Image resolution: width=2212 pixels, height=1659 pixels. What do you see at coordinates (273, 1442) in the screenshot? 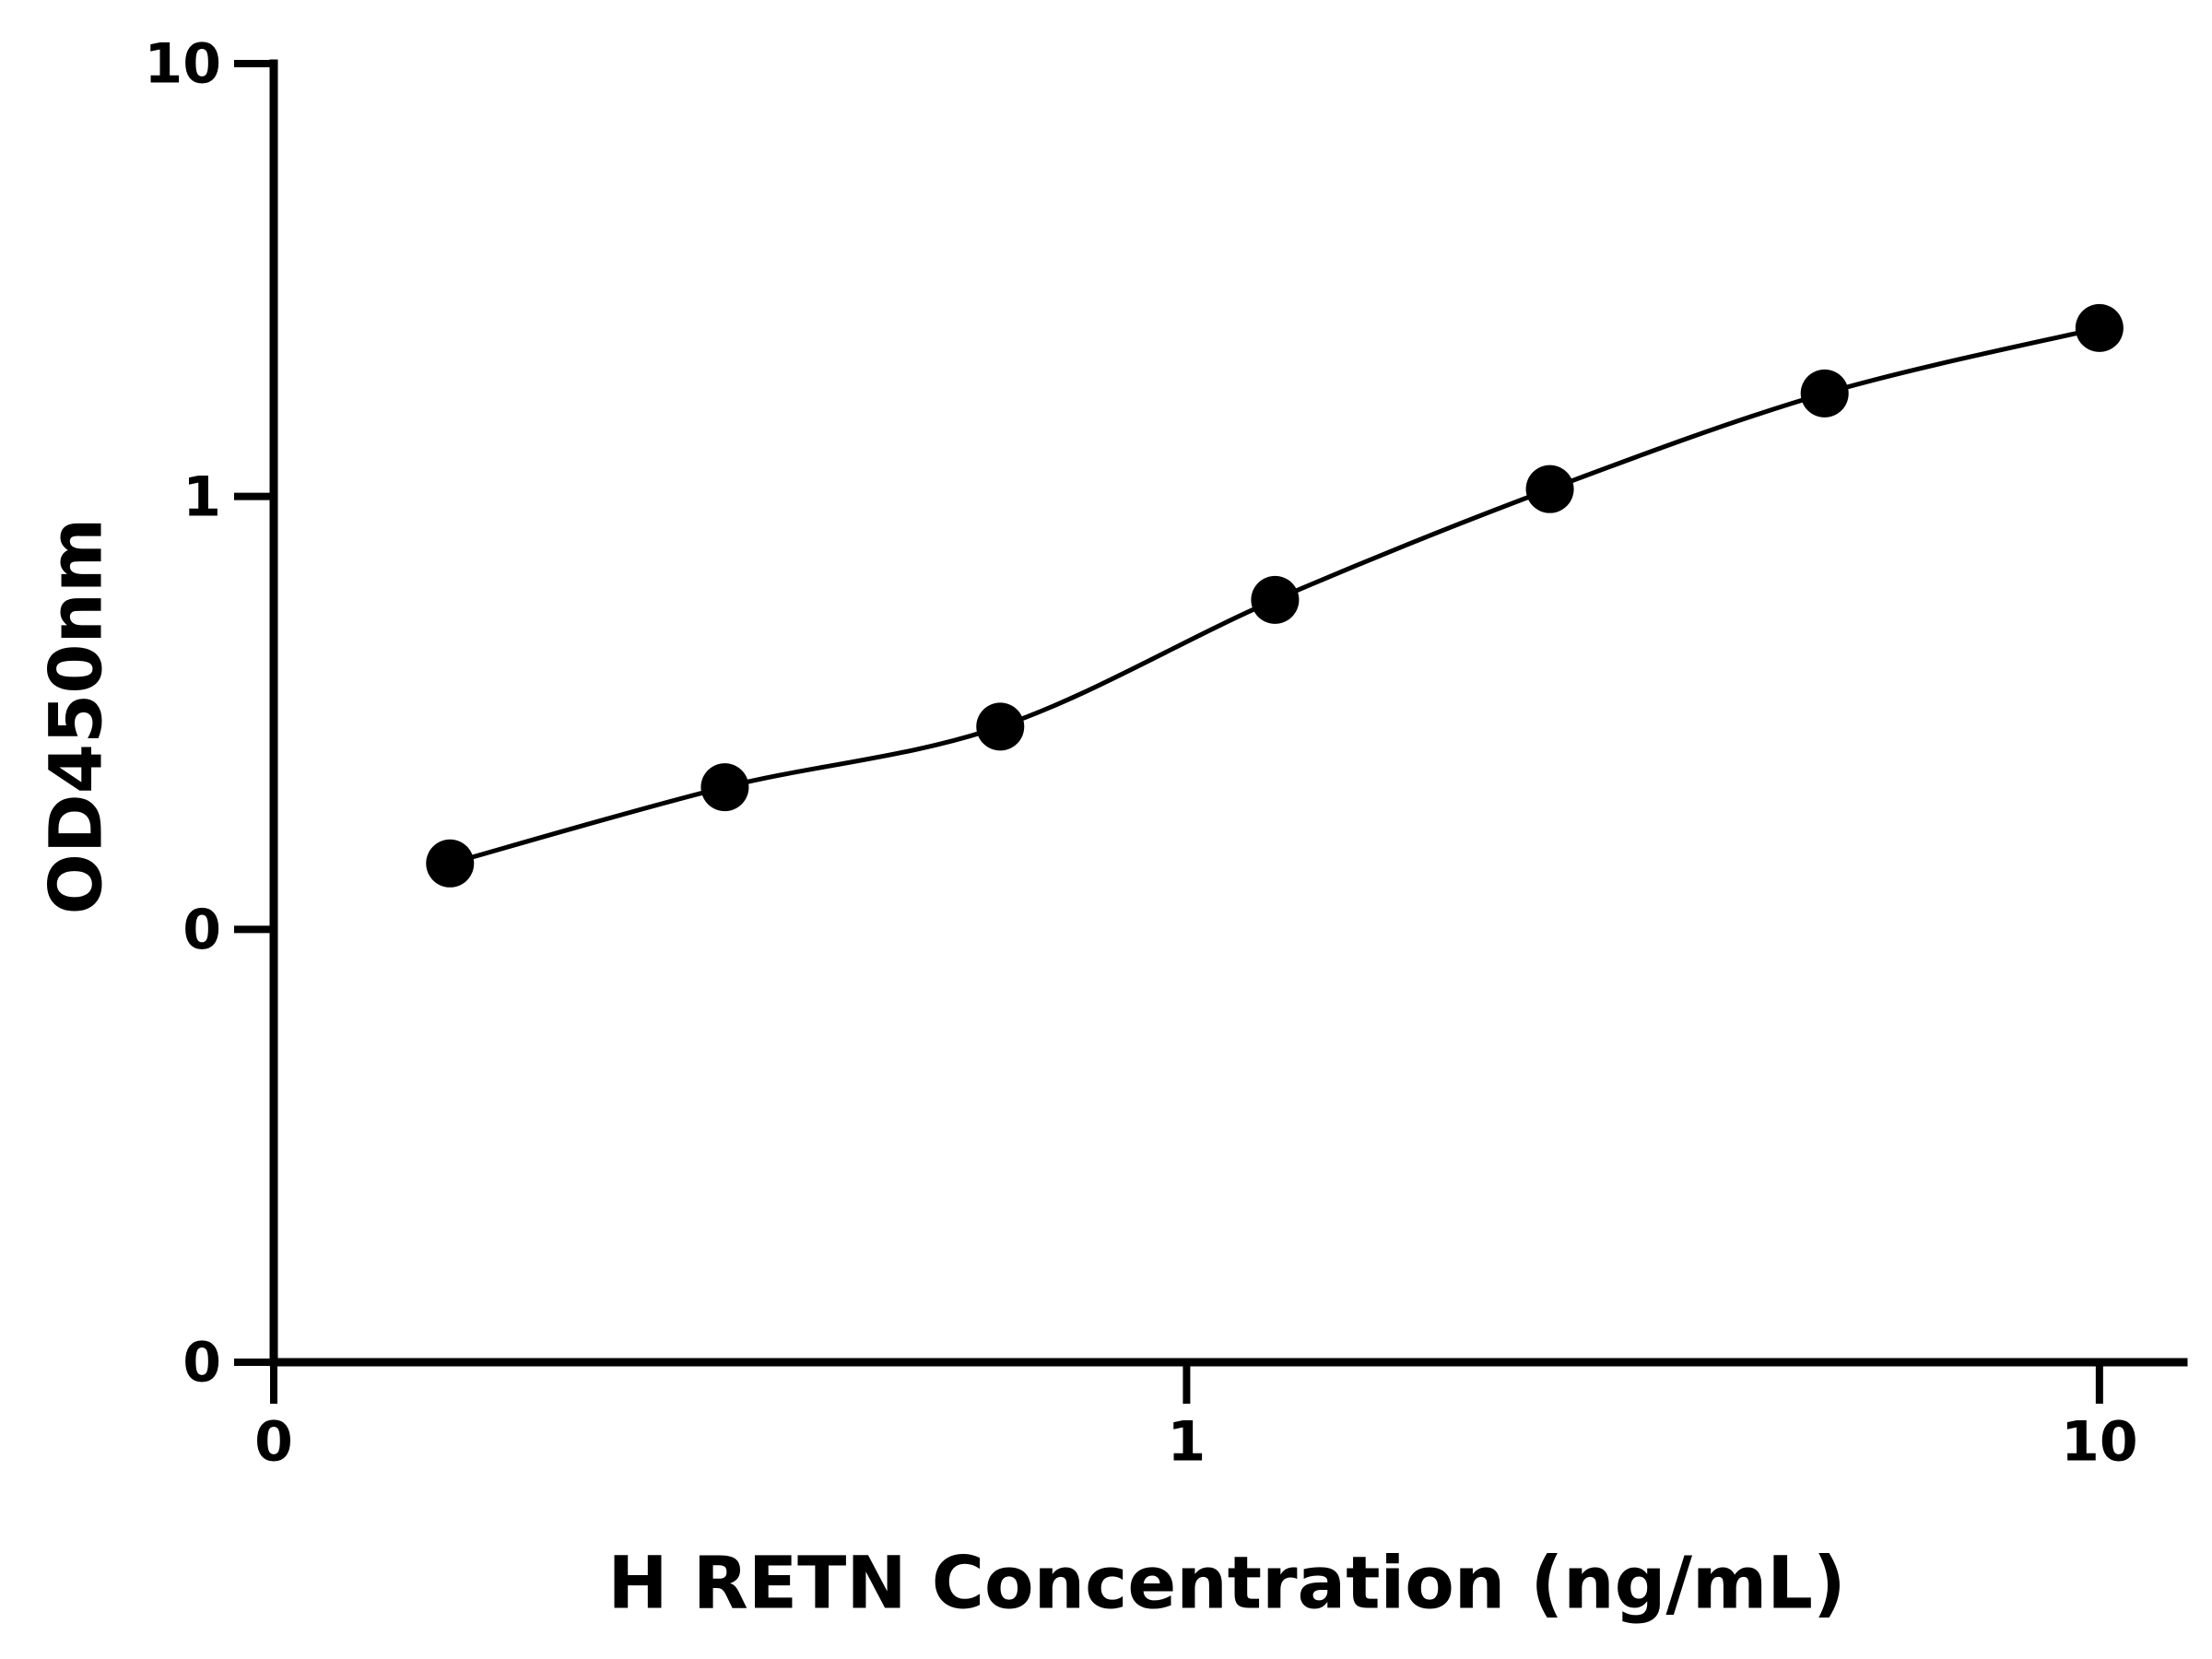
I see `x-tick-label: 0` at bounding box center [273, 1442].